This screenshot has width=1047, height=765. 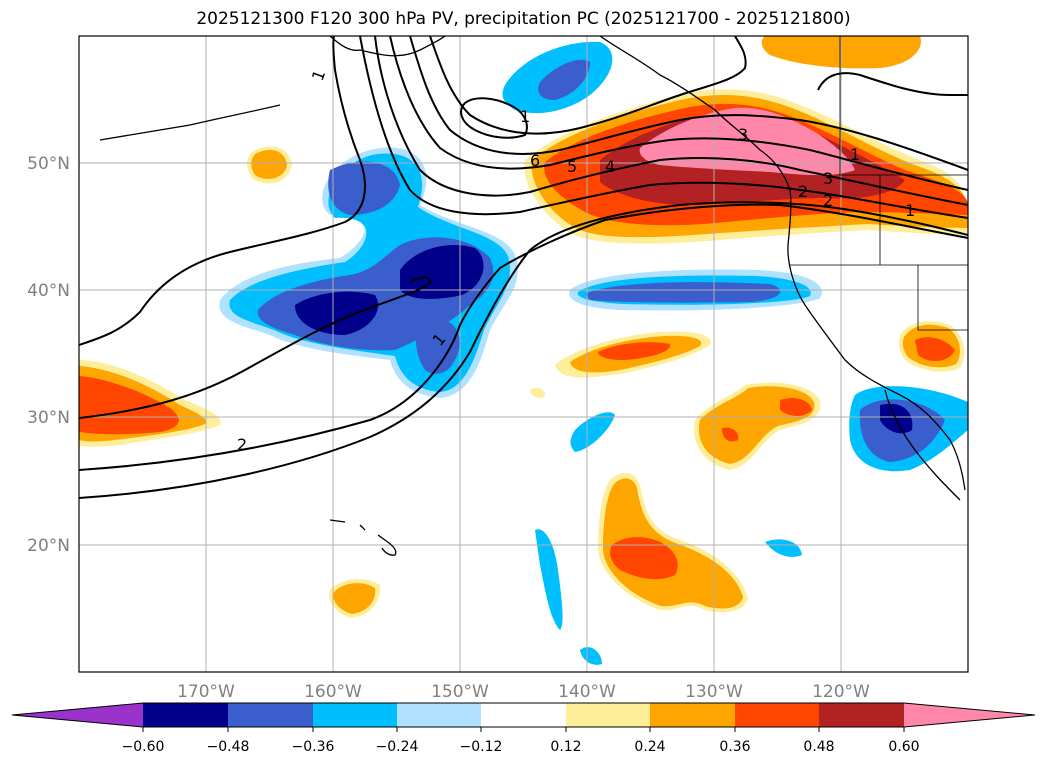 What do you see at coordinates (879, 183) in the screenshot?
I see `state-borders` at bounding box center [879, 183].